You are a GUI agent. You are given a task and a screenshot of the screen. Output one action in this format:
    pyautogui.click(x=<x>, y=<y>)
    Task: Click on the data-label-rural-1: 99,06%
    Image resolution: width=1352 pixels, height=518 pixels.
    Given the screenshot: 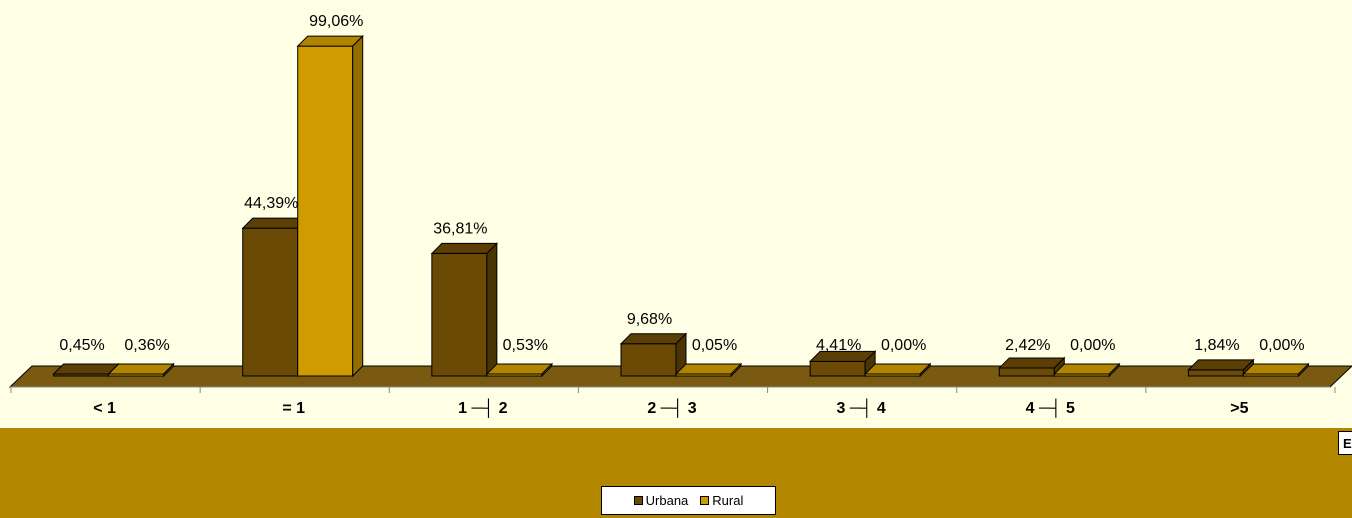 What is the action you would take?
    pyautogui.click(x=336, y=21)
    